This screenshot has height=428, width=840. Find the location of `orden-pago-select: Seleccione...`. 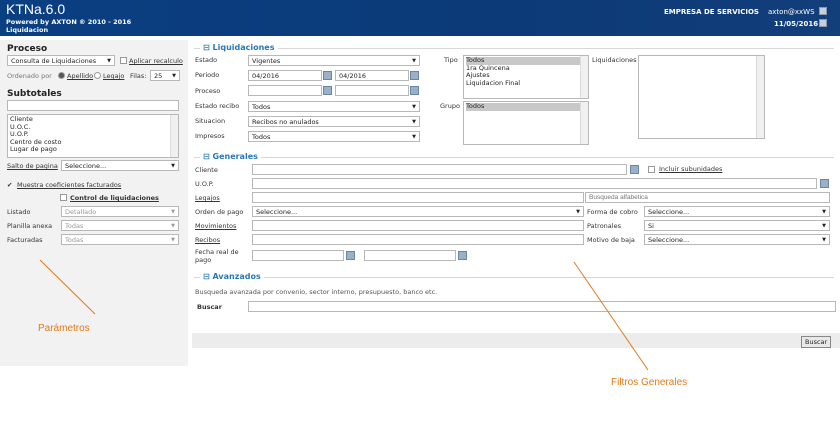

orden-pago-select: Seleccione... is located at coordinates (418, 211).